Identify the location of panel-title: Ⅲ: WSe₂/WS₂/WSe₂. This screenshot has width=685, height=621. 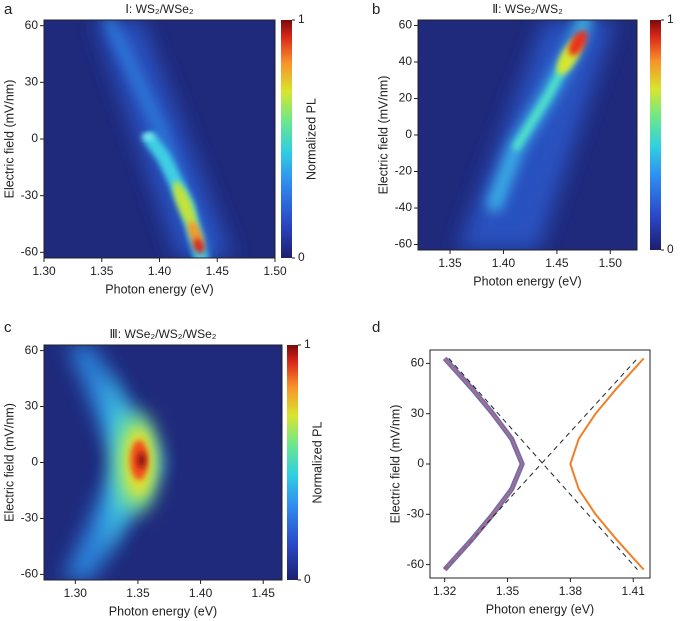
(163, 334).